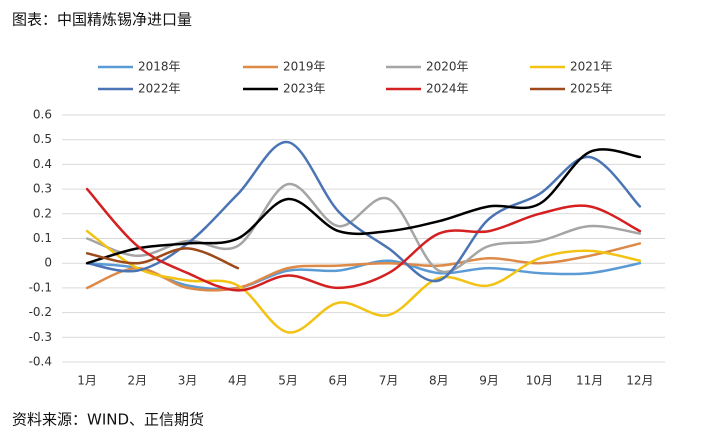 This screenshot has height=435, width=706. Describe the element at coordinates (108, 420) in the screenshot. I see `source: 资料来源：WIND、正信期货` at that location.